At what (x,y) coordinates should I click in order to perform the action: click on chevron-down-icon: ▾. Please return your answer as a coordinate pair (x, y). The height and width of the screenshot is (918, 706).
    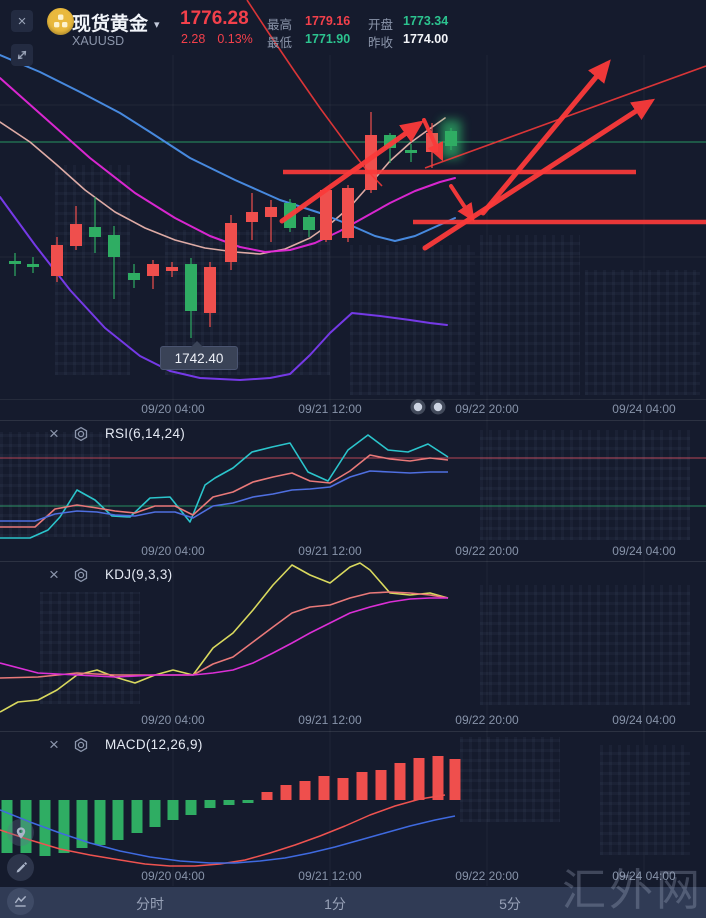
    Looking at the image, I should click on (157, 25).